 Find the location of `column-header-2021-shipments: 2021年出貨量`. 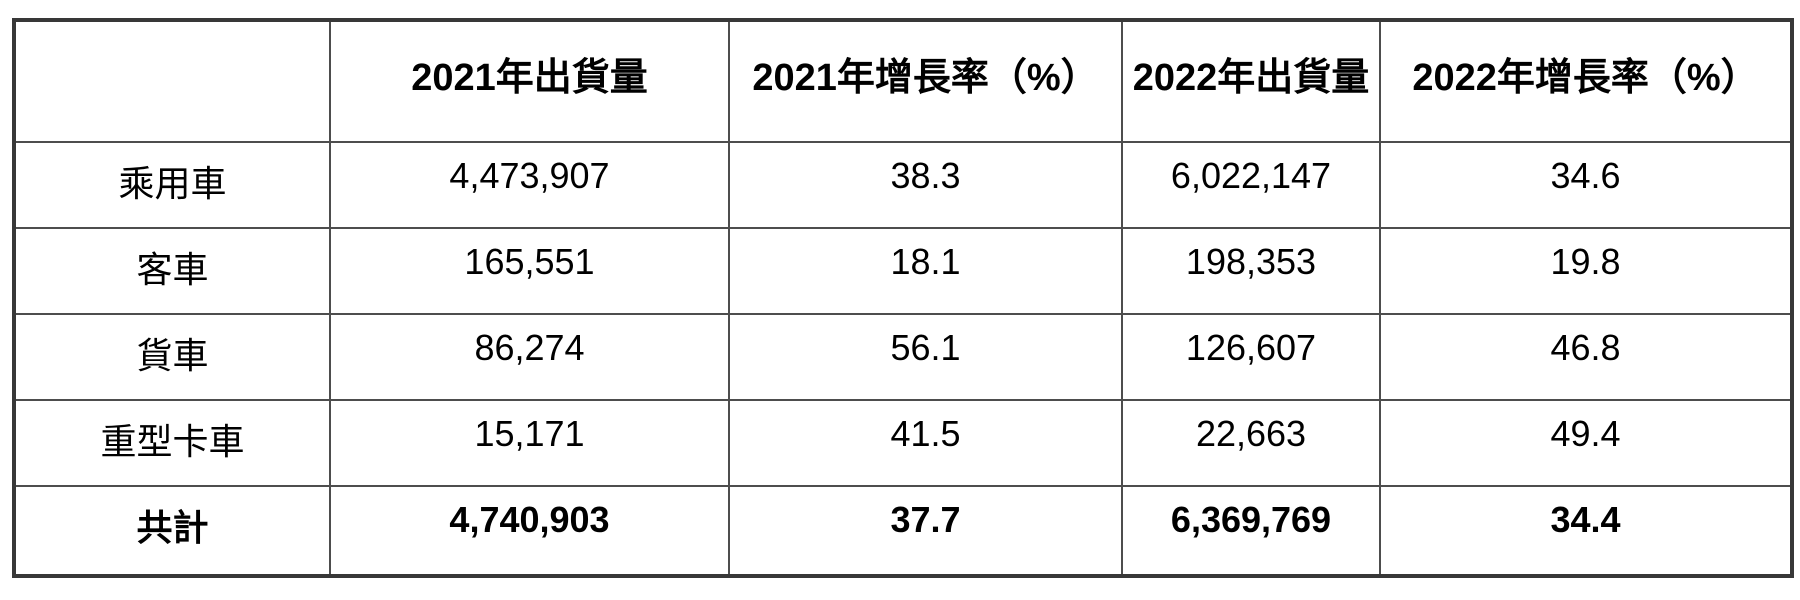

column-header-2021-shipments: 2021年出貨量 is located at coordinates (529, 81).